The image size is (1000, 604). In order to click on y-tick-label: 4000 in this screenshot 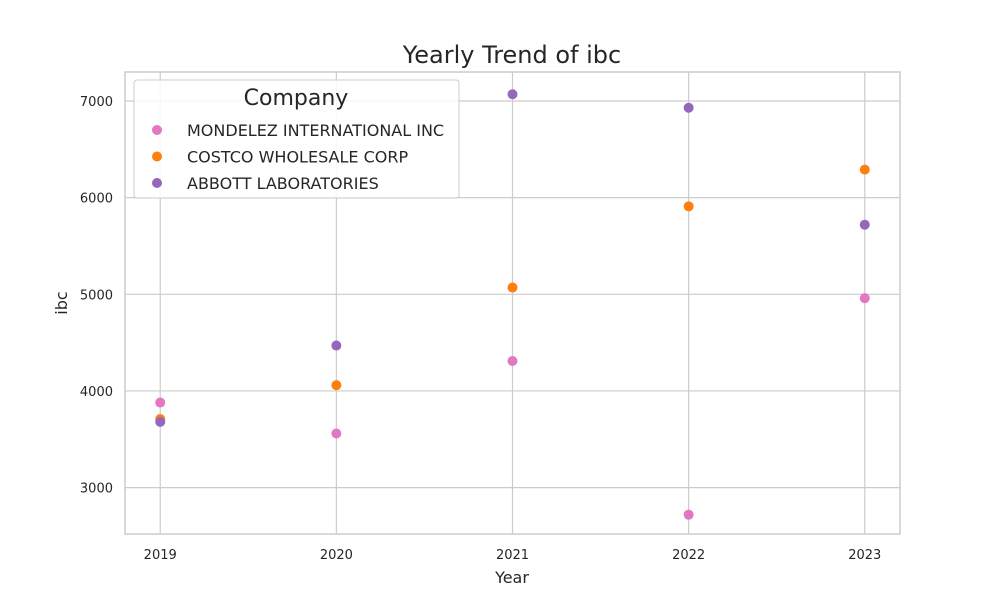, I will do `click(96, 392)`.